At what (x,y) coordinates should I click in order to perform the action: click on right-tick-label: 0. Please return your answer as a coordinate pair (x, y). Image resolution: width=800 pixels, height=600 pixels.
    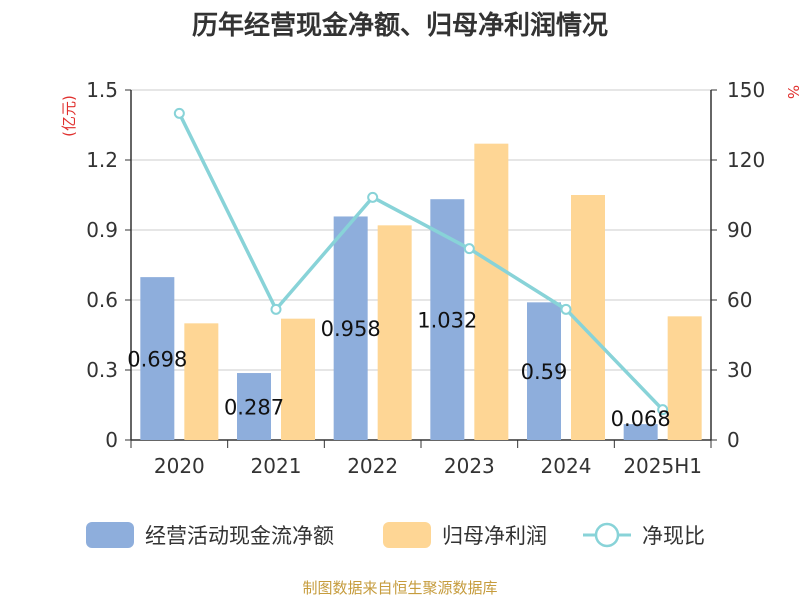
    Looking at the image, I should click on (733, 440).